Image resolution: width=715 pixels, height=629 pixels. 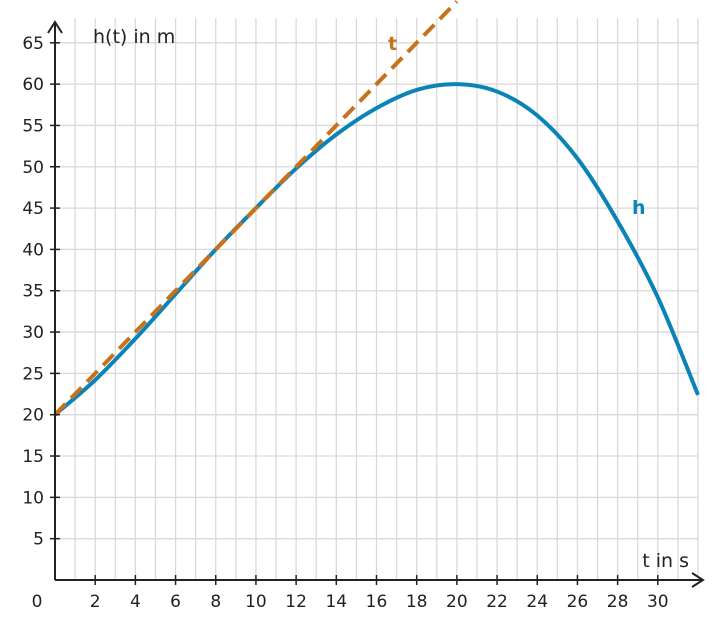 I want to click on series-h-label: h, so click(x=639, y=208).